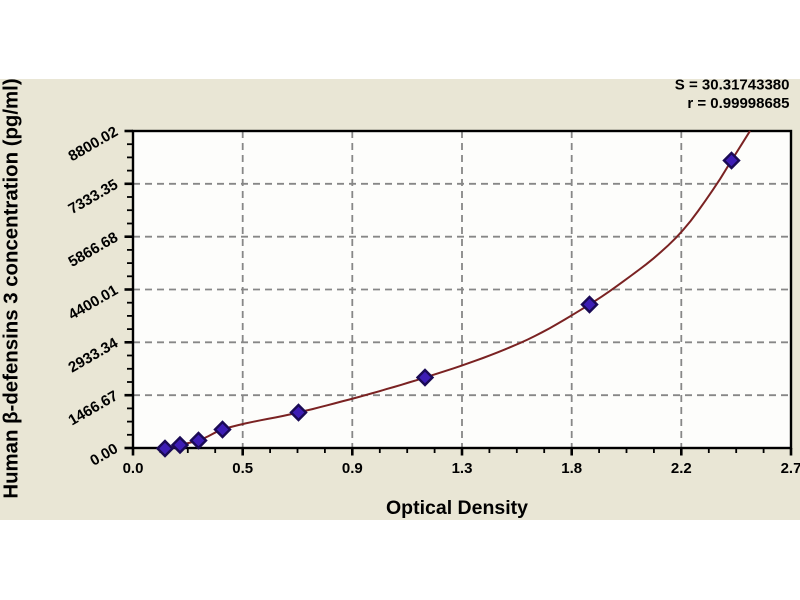 This screenshot has height=600, width=800. Describe the element at coordinates (462, 468) in the screenshot. I see `svg-text: 1.3` at that location.